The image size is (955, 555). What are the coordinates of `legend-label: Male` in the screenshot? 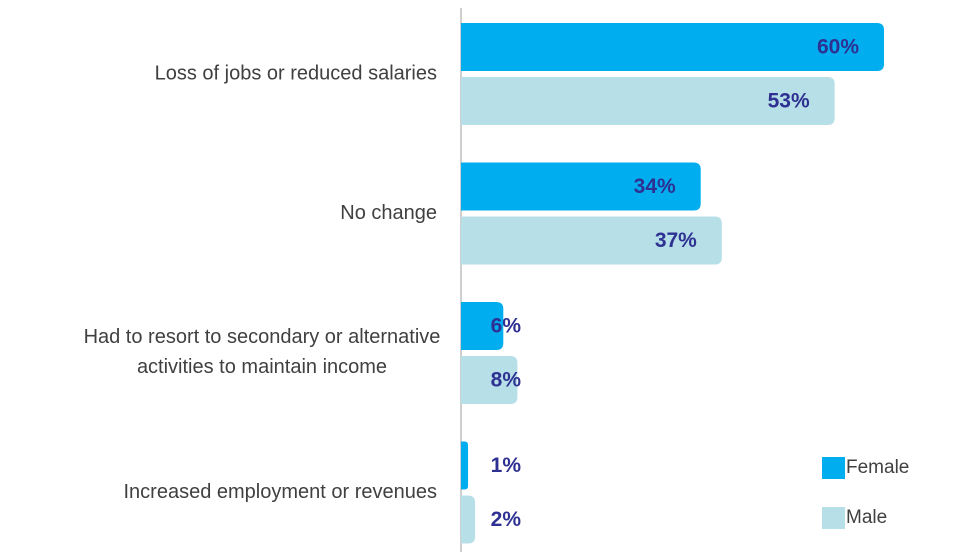 It's located at (866, 517).